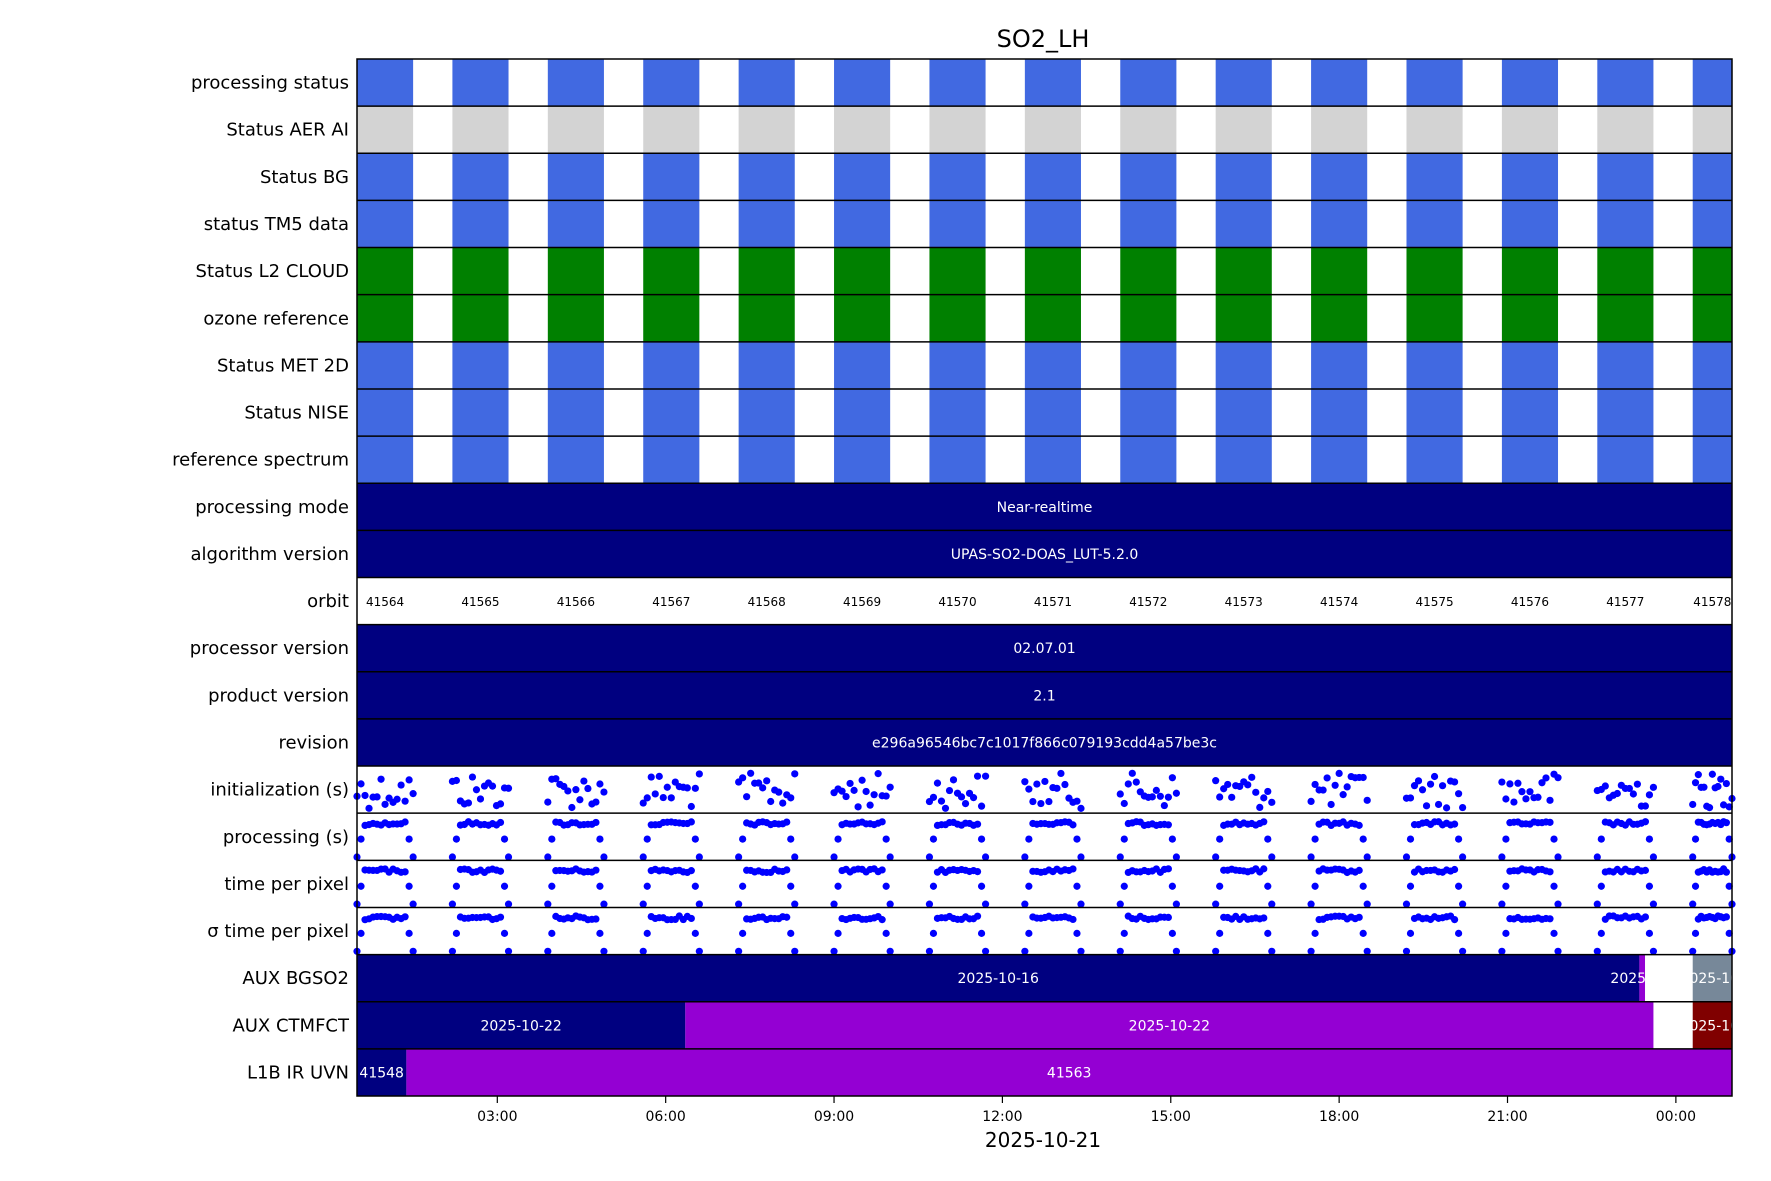  Describe the element at coordinates (287, 130) in the screenshot. I see `row-label: Status AER AI` at that location.